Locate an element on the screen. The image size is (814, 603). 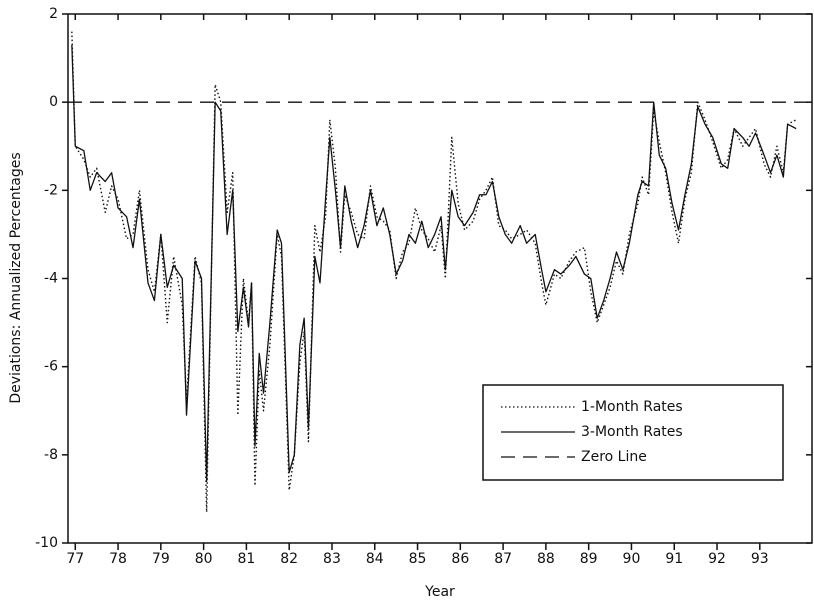
x-tick-label: 84 is located at coordinates (375, 559).